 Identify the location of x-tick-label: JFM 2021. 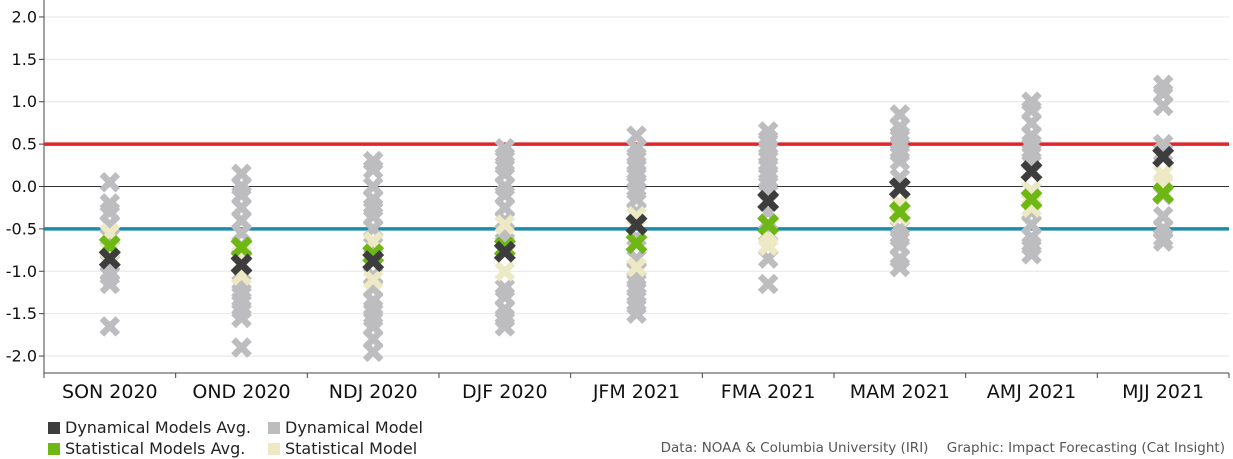
(636, 392).